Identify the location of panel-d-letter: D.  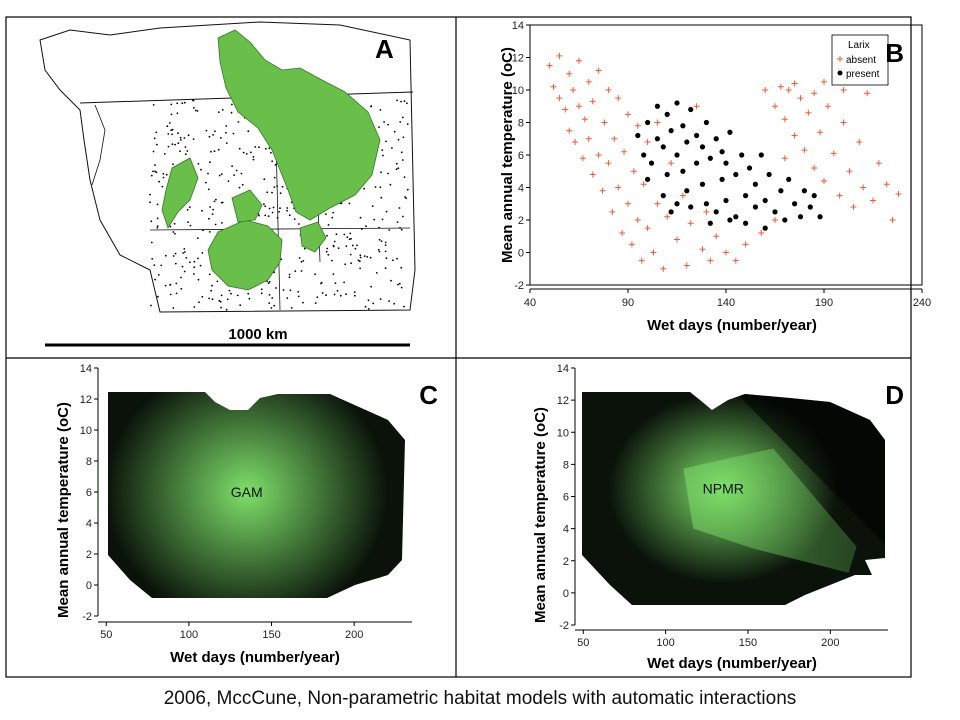
(894, 395).